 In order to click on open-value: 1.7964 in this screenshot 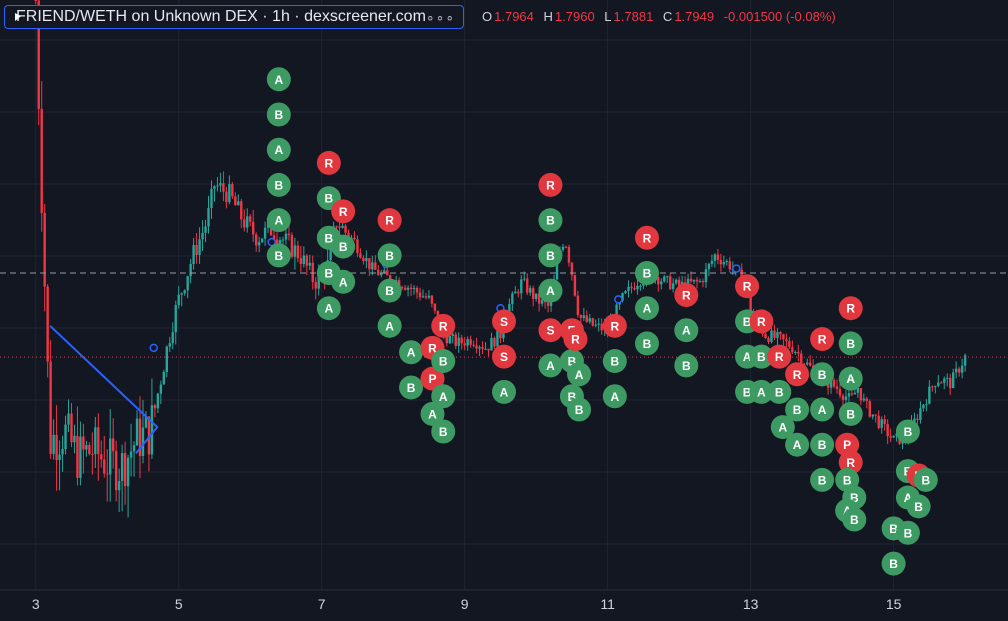, I will do `click(514, 16)`.